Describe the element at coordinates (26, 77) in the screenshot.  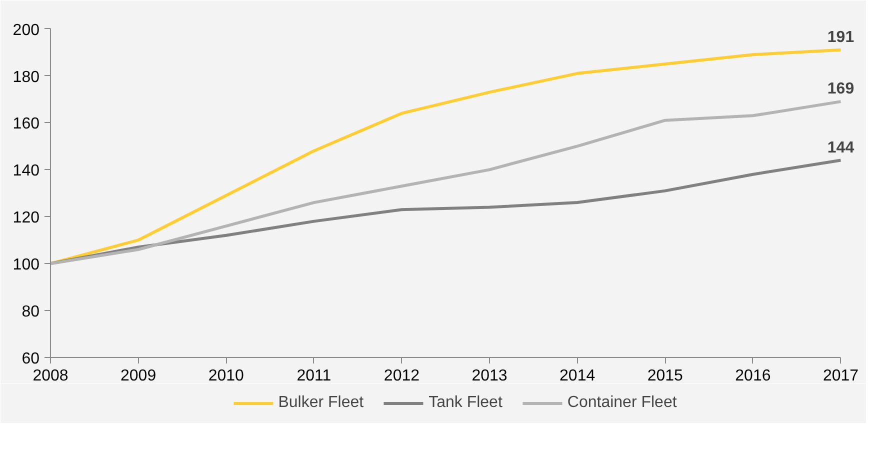
I see `y-tick-label: 180` at that location.